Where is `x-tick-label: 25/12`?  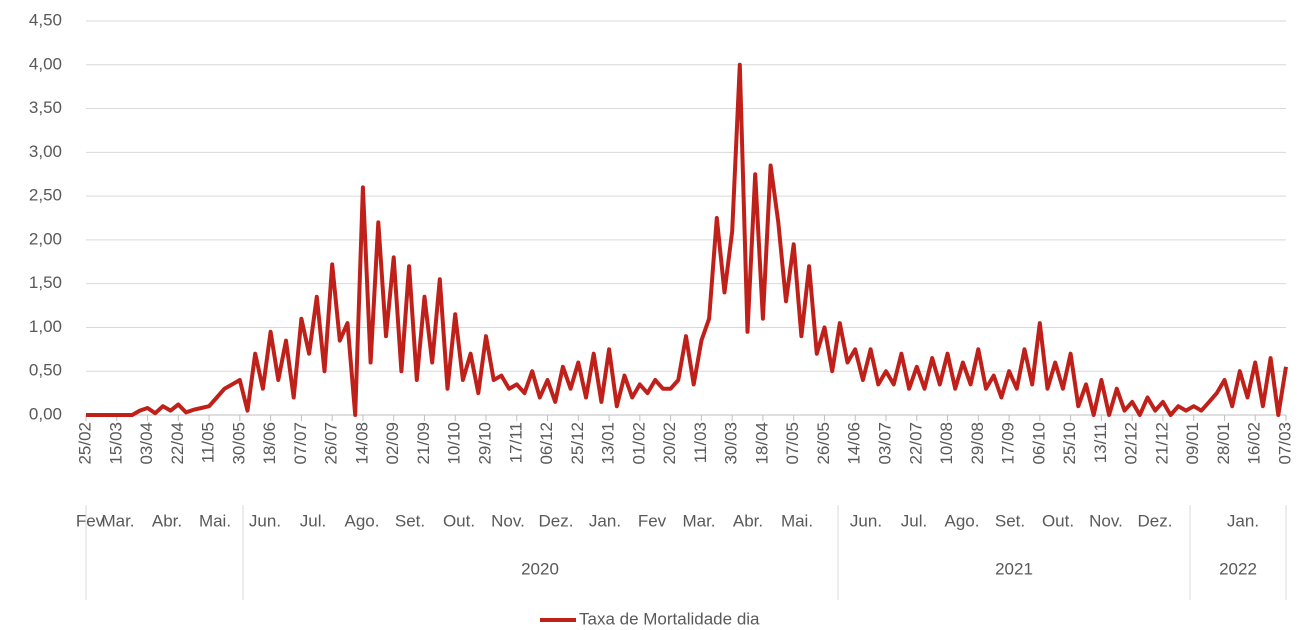
x-tick-label: 25/12 is located at coordinates (577, 443).